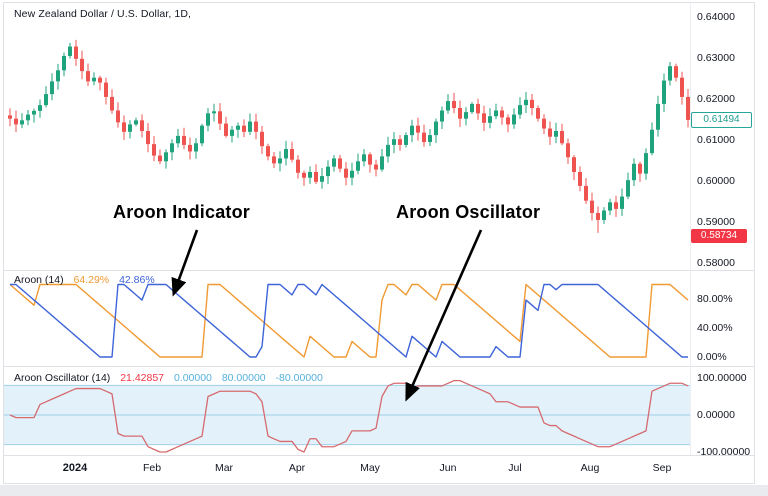 Image resolution: width=768 pixels, height=496 pixels. What do you see at coordinates (716, 181) in the screenshot?
I see `price-tick-0.60000: 0.60000` at bounding box center [716, 181].